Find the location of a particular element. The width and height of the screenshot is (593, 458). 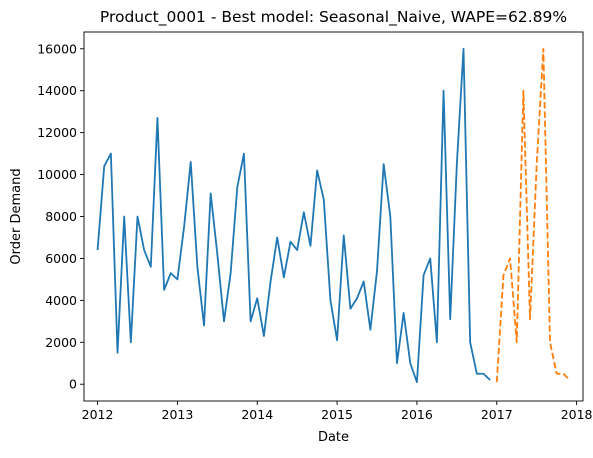

y-tick-label: 2000 is located at coordinates (61, 342).